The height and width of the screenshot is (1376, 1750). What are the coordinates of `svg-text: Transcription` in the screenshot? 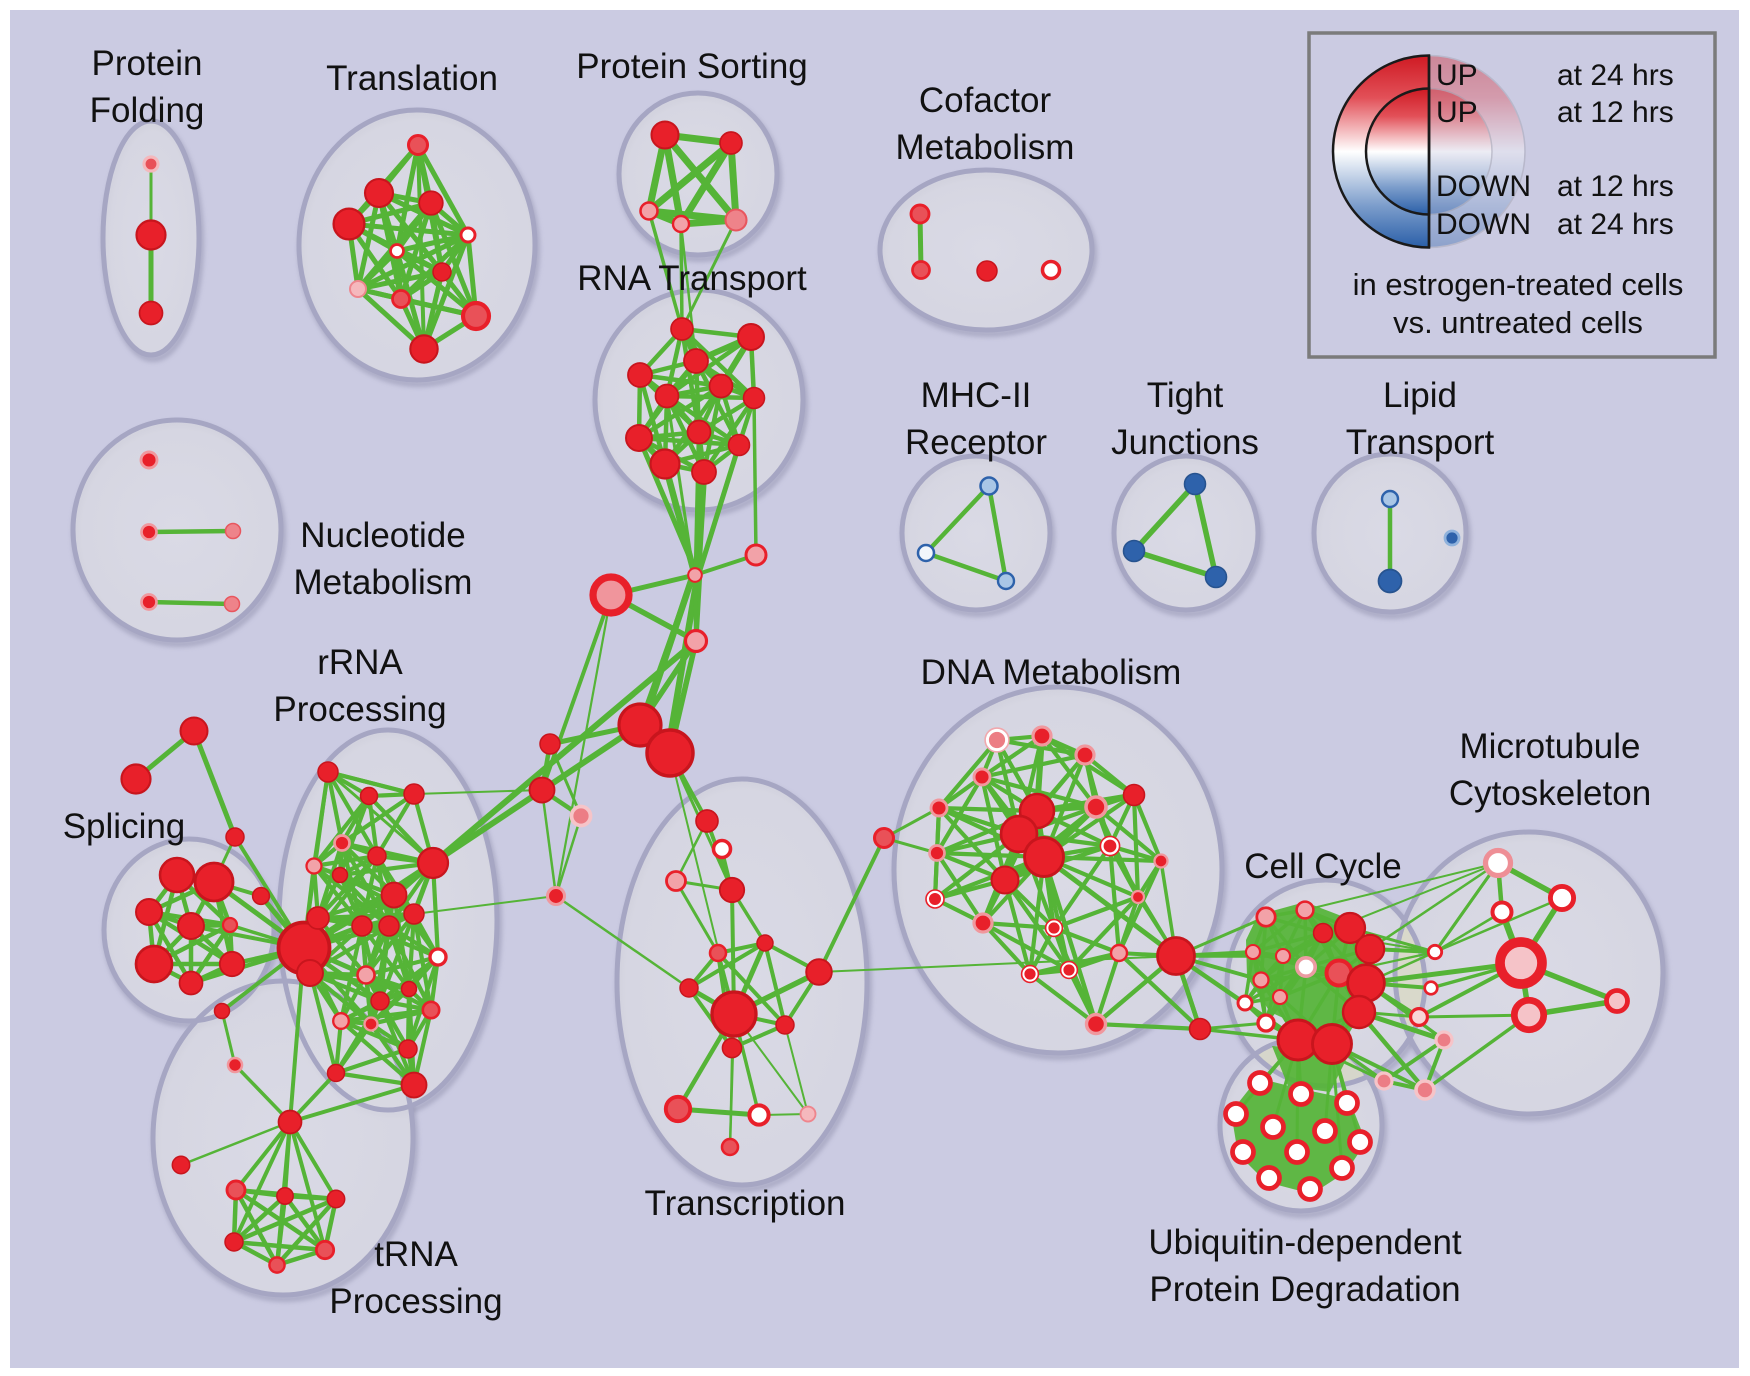 It's located at (745, 1203).